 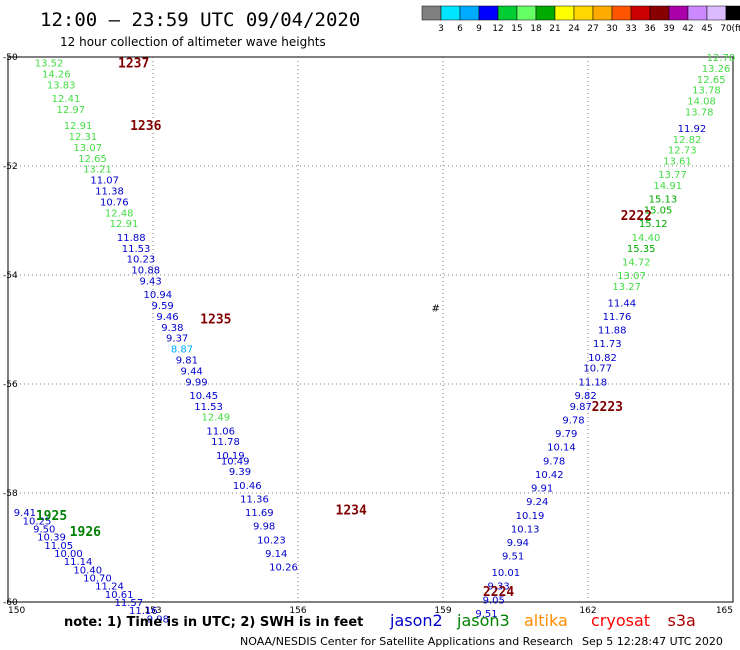 I want to click on swh-value: 10.70, so click(x=97, y=578).